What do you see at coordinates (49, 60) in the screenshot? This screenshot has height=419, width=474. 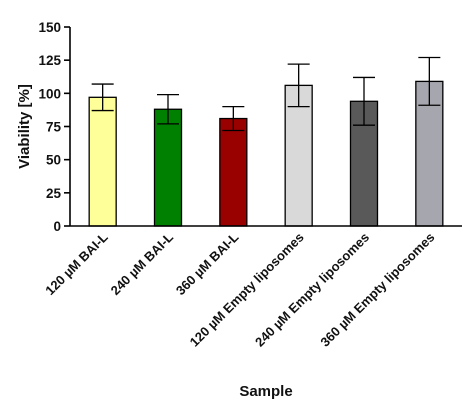 I see `y-tick-label: 125` at bounding box center [49, 60].